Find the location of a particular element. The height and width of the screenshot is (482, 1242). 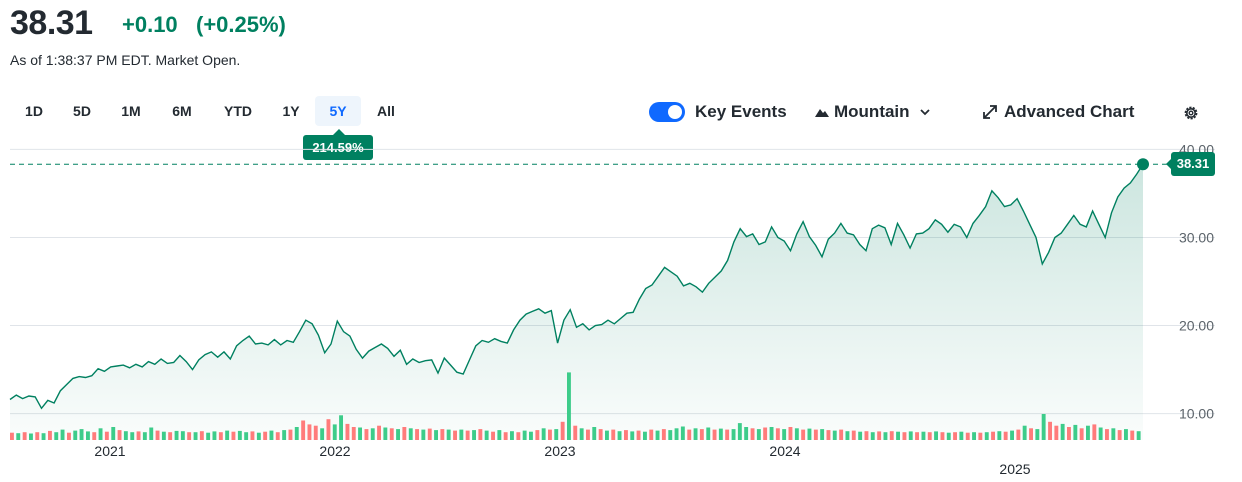

quote-price: 38.31 is located at coordinates (51, 23).